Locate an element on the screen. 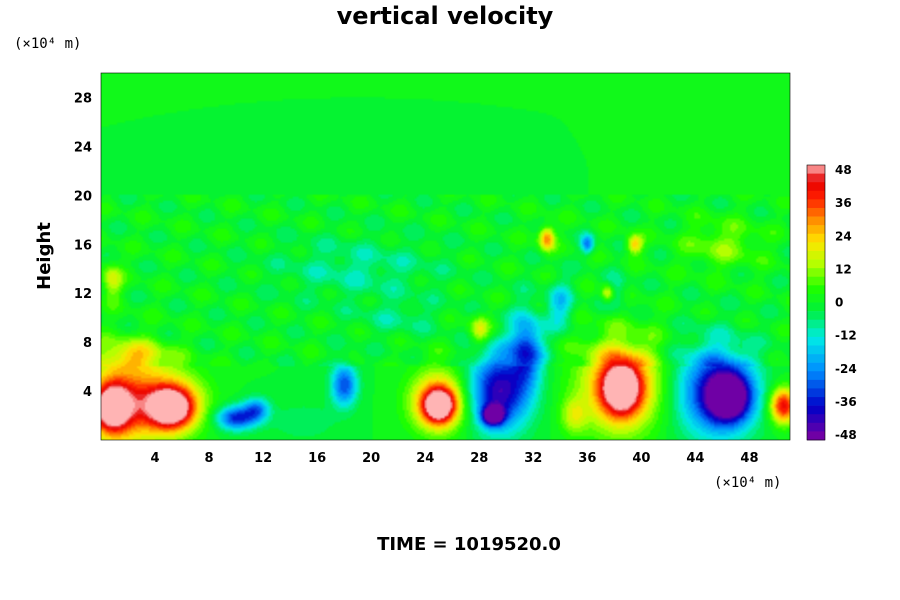 The image size is (900, 600). colorbar-bands is located at coordinates (816, 303).